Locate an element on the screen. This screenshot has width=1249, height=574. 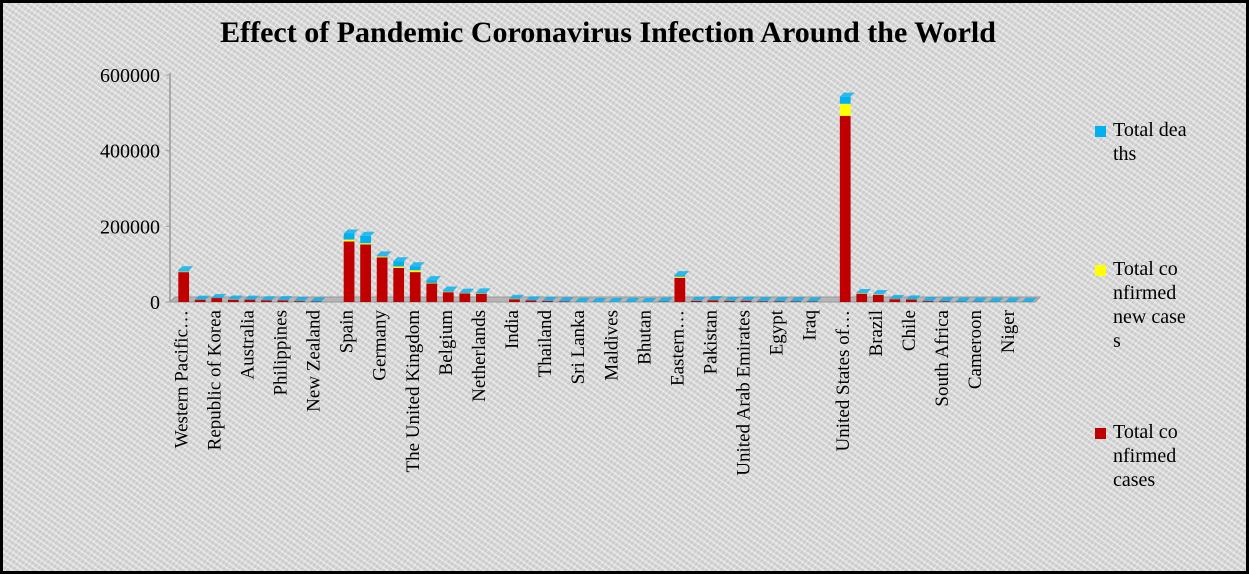
y-tick-label: 0 is located at coordinates (155, 303).